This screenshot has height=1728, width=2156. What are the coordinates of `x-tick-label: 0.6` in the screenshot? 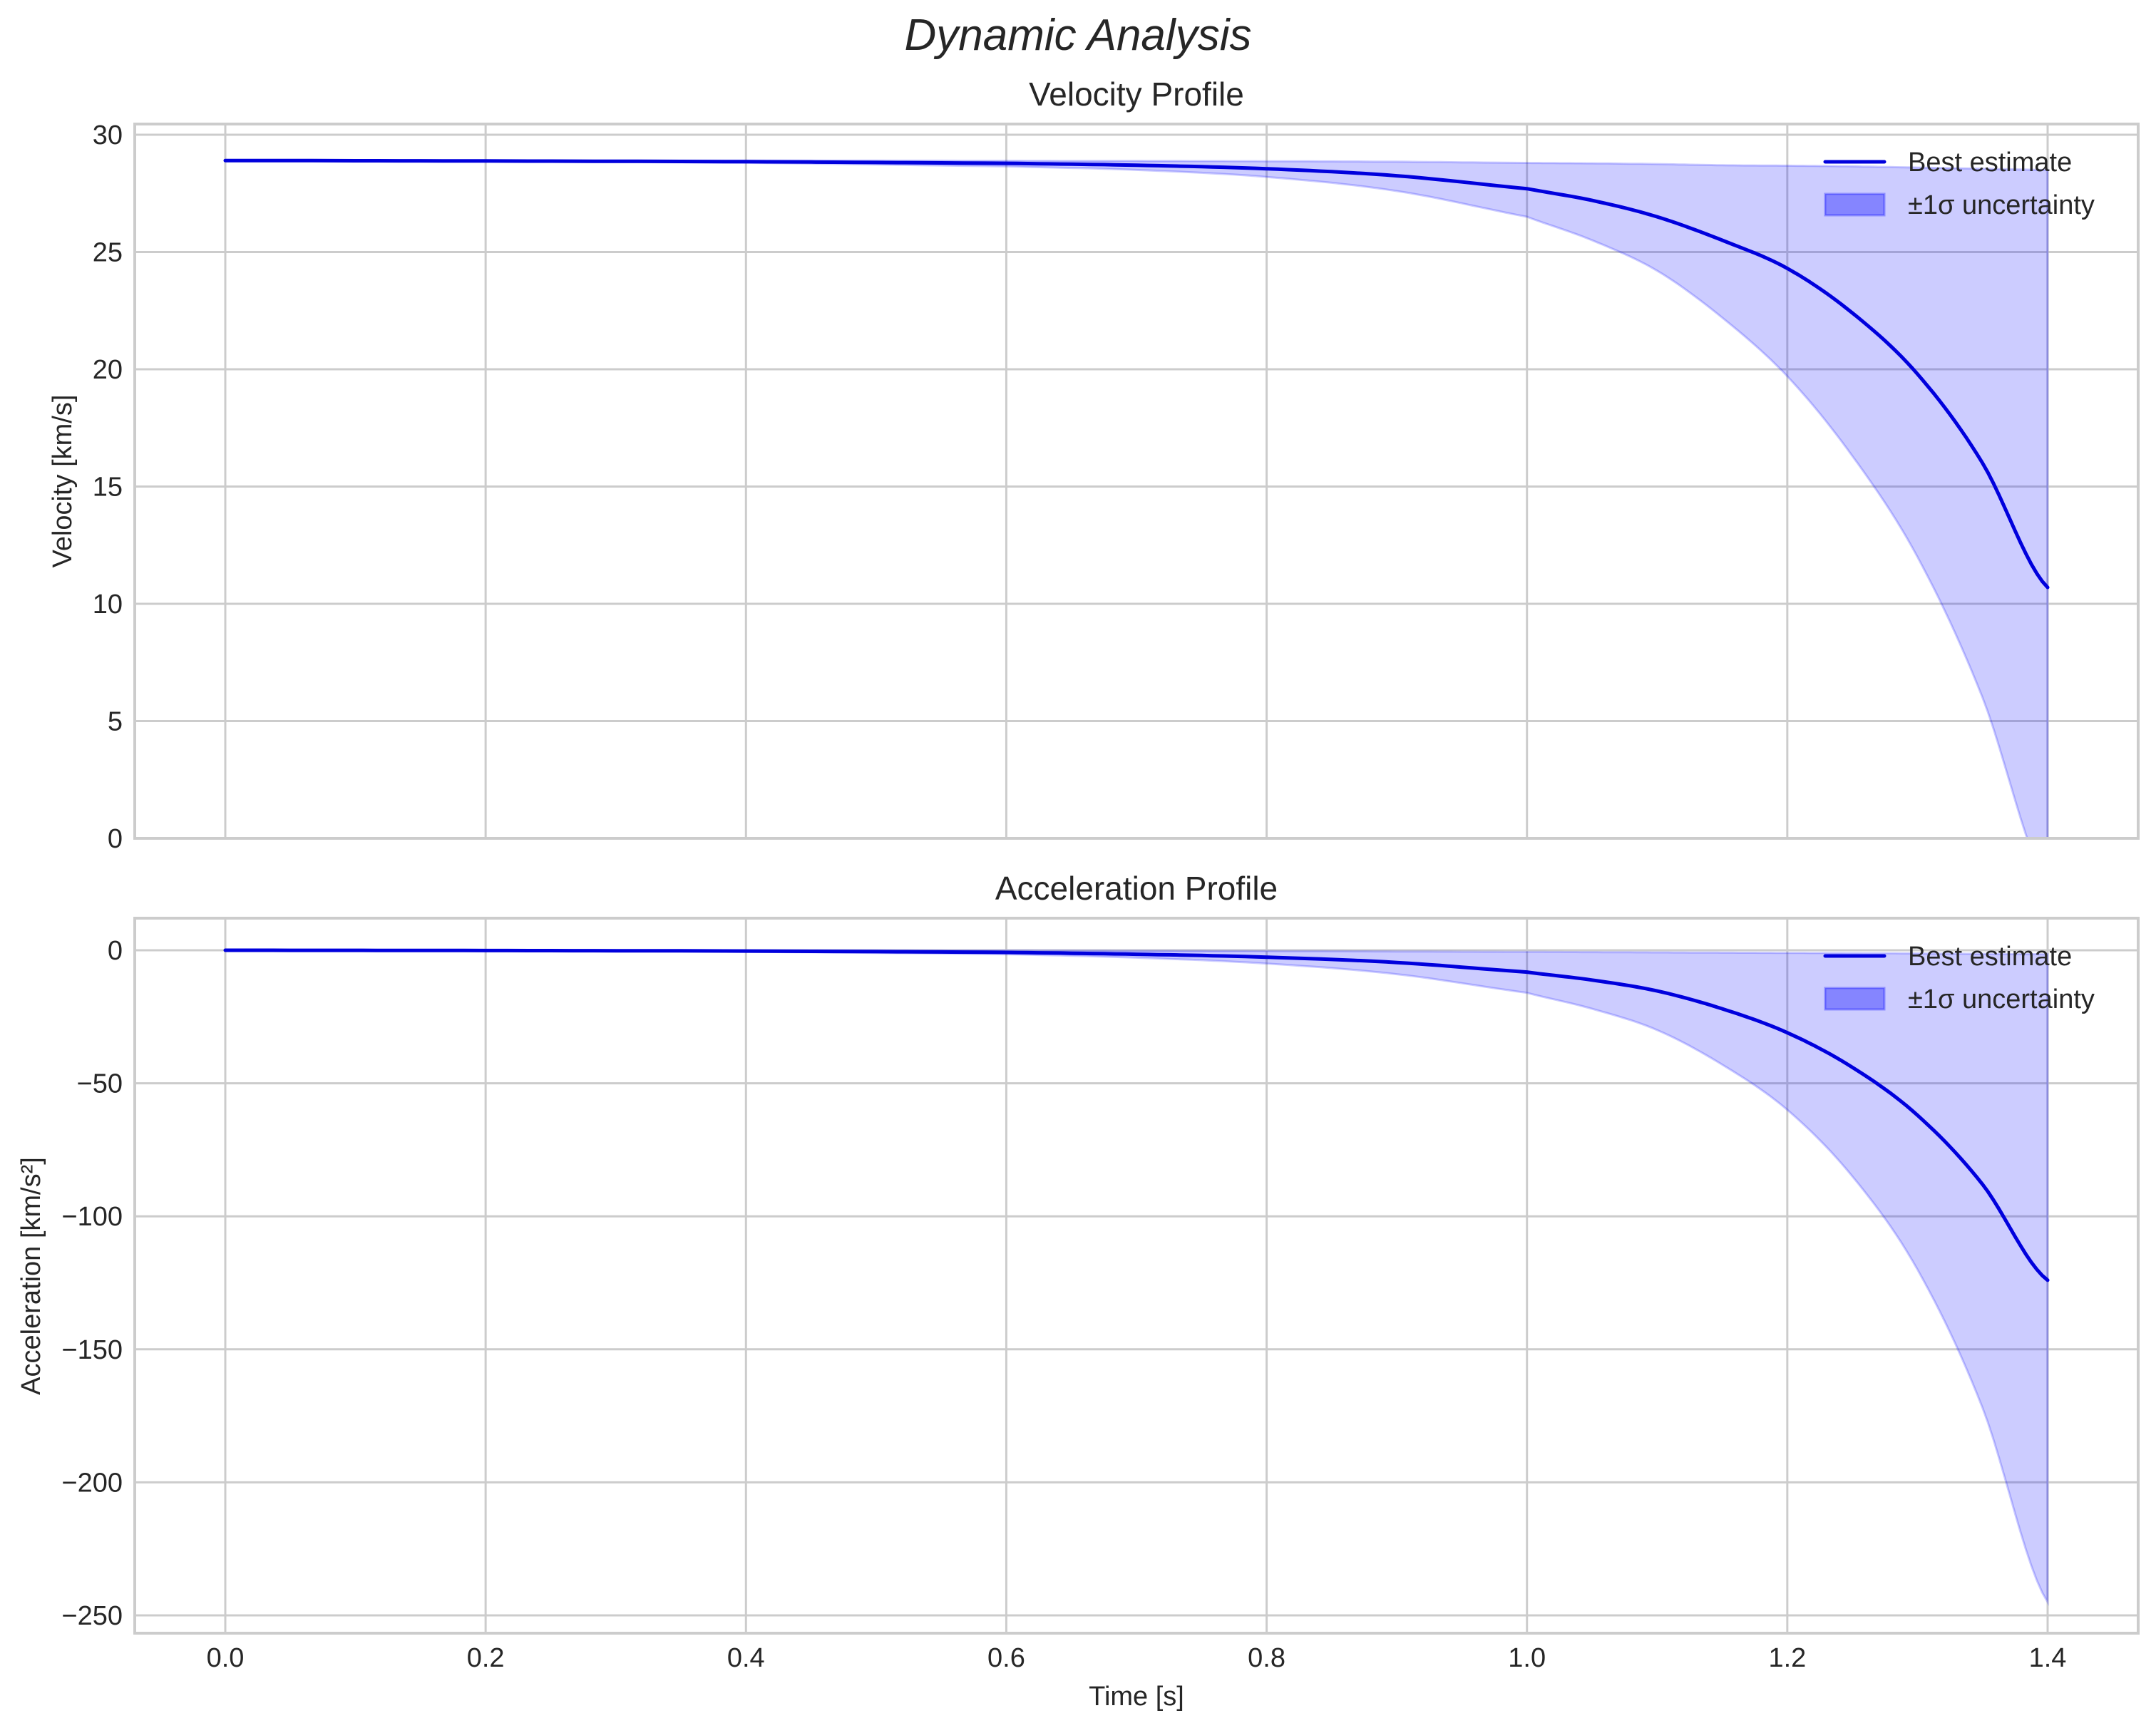 It's located at (1006, 1658).